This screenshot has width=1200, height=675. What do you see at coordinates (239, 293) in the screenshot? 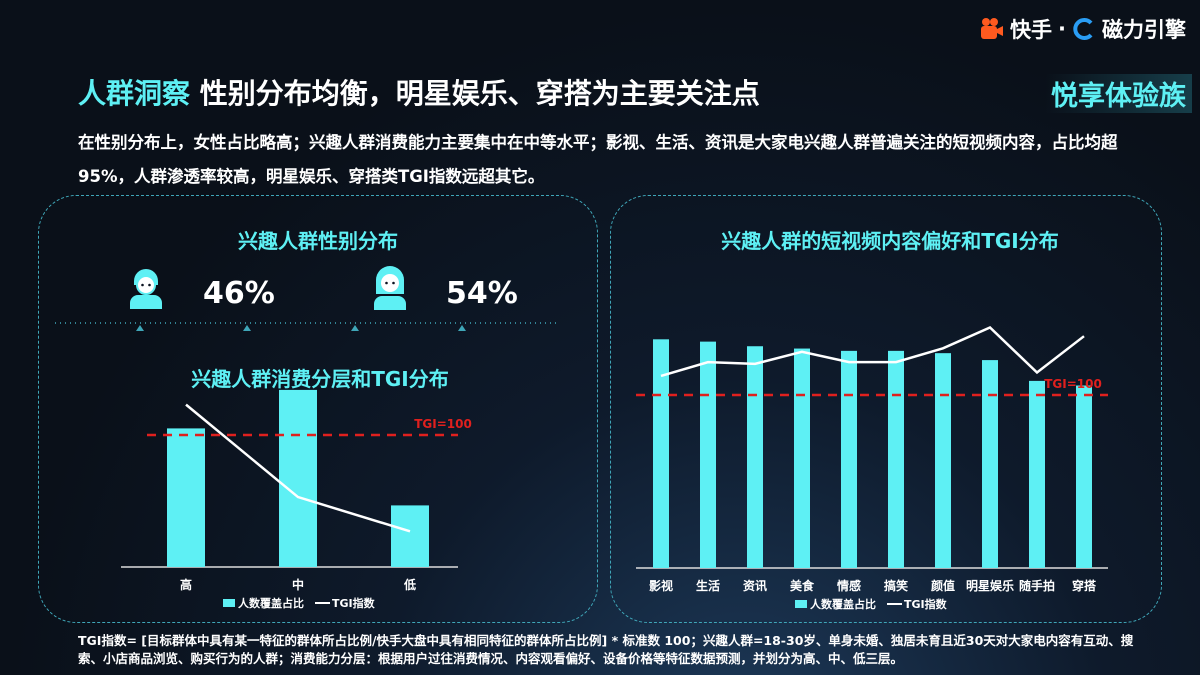
I see `male-percentage: 46%` at bounding box center [239, 293].